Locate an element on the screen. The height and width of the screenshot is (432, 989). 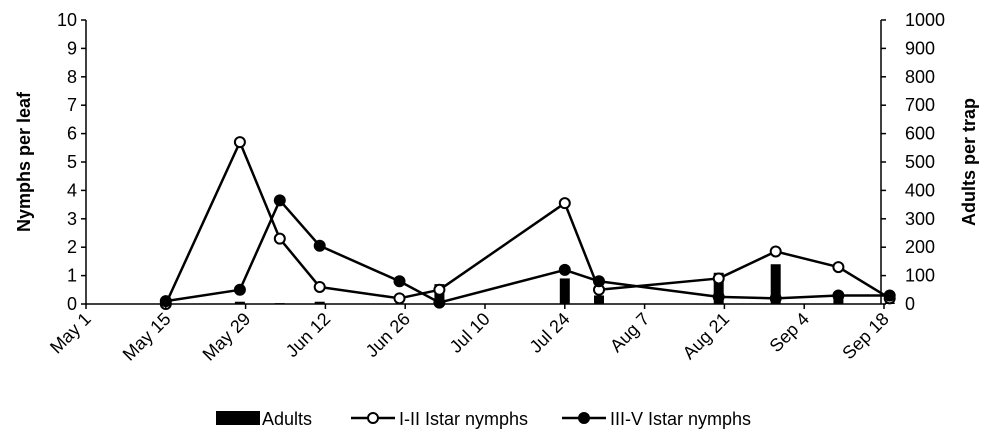
legend-adults-swatch is located at coordinates (238, 418).